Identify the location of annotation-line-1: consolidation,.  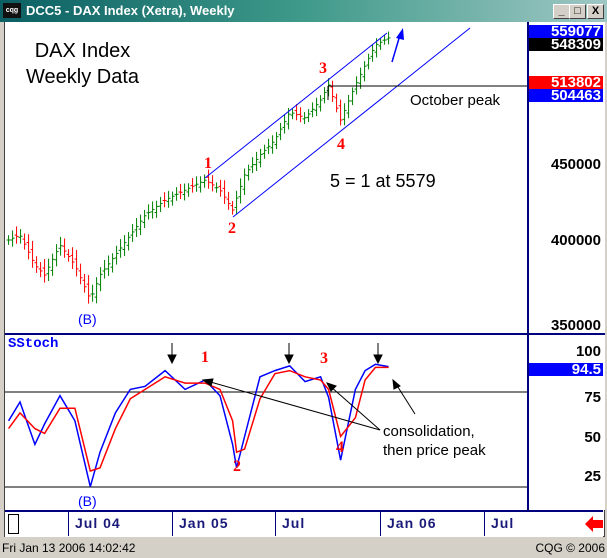
(429, 431).